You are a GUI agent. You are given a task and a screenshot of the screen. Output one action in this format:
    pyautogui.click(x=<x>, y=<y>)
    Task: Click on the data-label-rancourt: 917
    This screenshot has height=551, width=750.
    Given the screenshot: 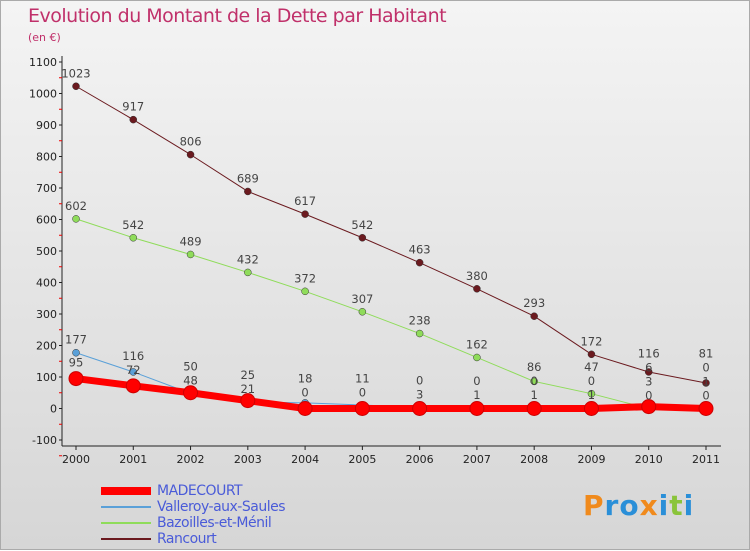 What is the action you would take?
    pyautogui.click(x=133, y=107)
    